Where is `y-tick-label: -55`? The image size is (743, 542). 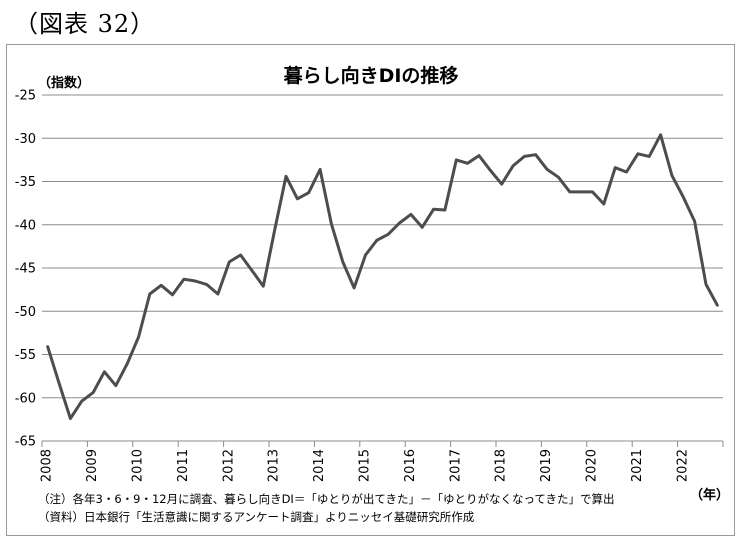 y-tick-label: -55 is located at coordinates (25, 355).